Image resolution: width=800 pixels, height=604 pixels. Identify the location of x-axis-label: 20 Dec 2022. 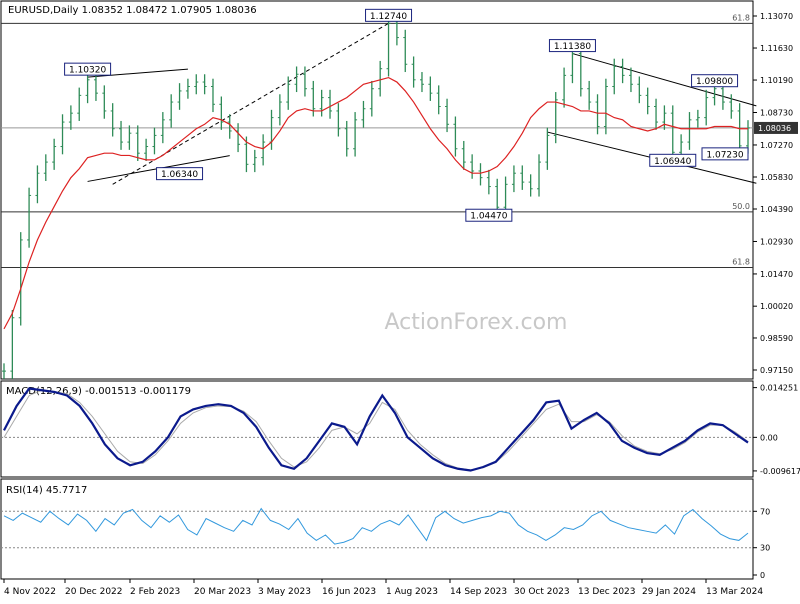
(94, 592).